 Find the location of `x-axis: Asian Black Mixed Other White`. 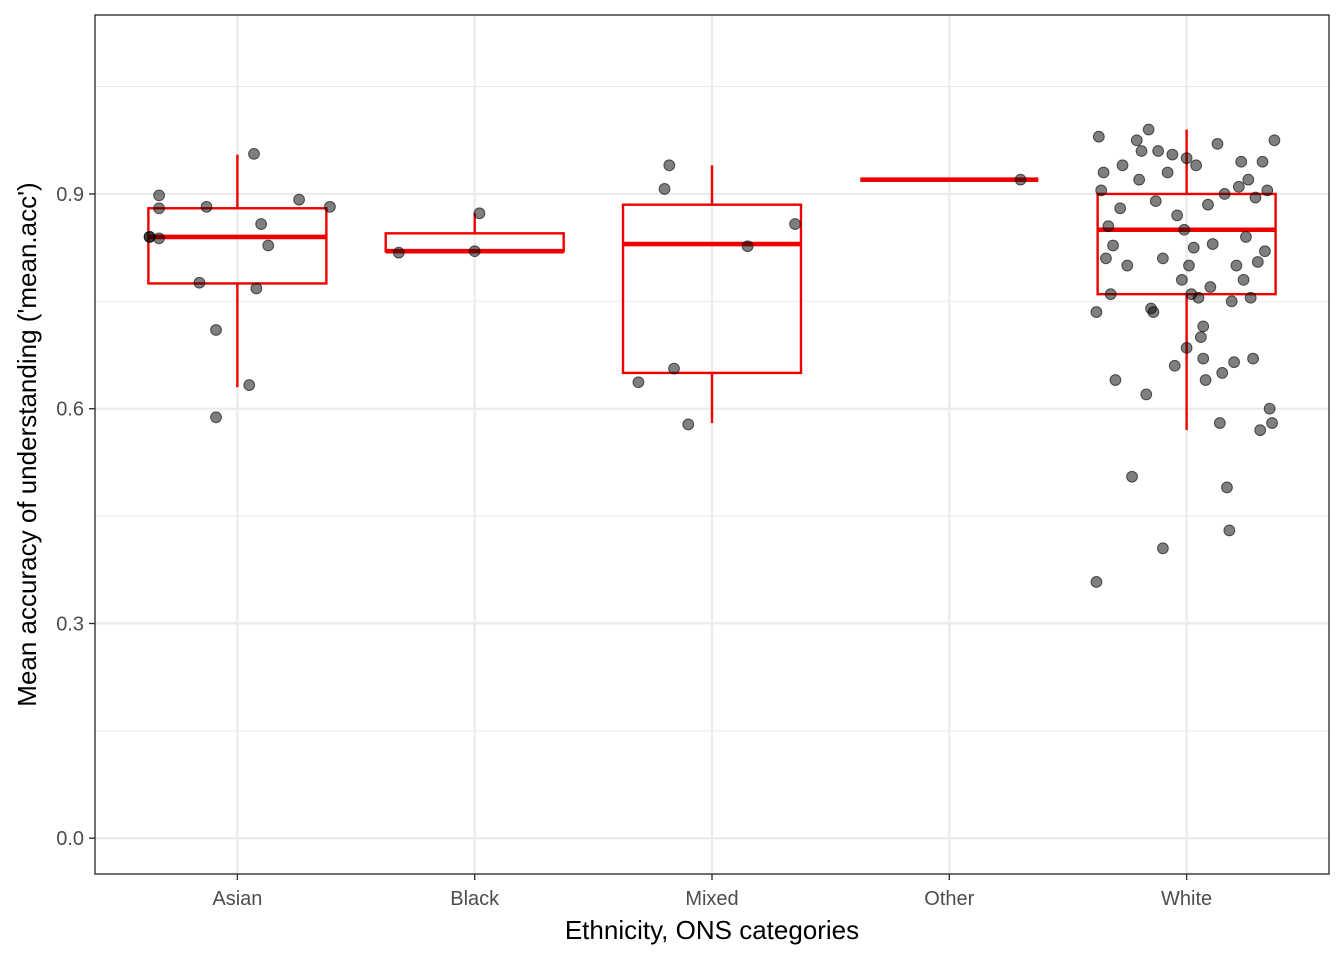

x-axis: Asian Black Mixed Other White is located at coordinates (712, 892).